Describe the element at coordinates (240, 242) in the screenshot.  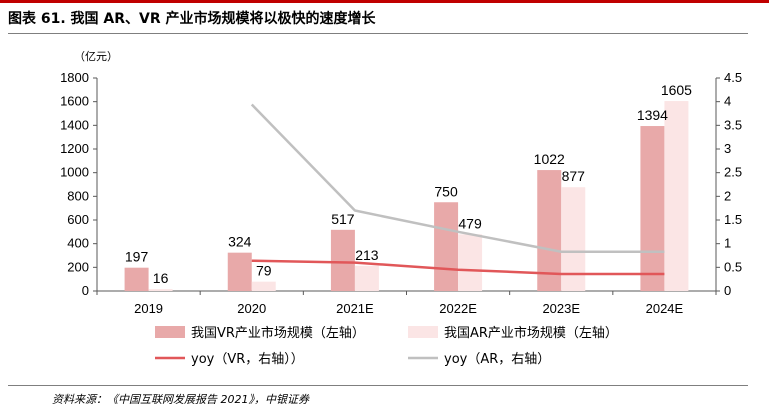
I see `vr-bar-value-label: 324` at that location.